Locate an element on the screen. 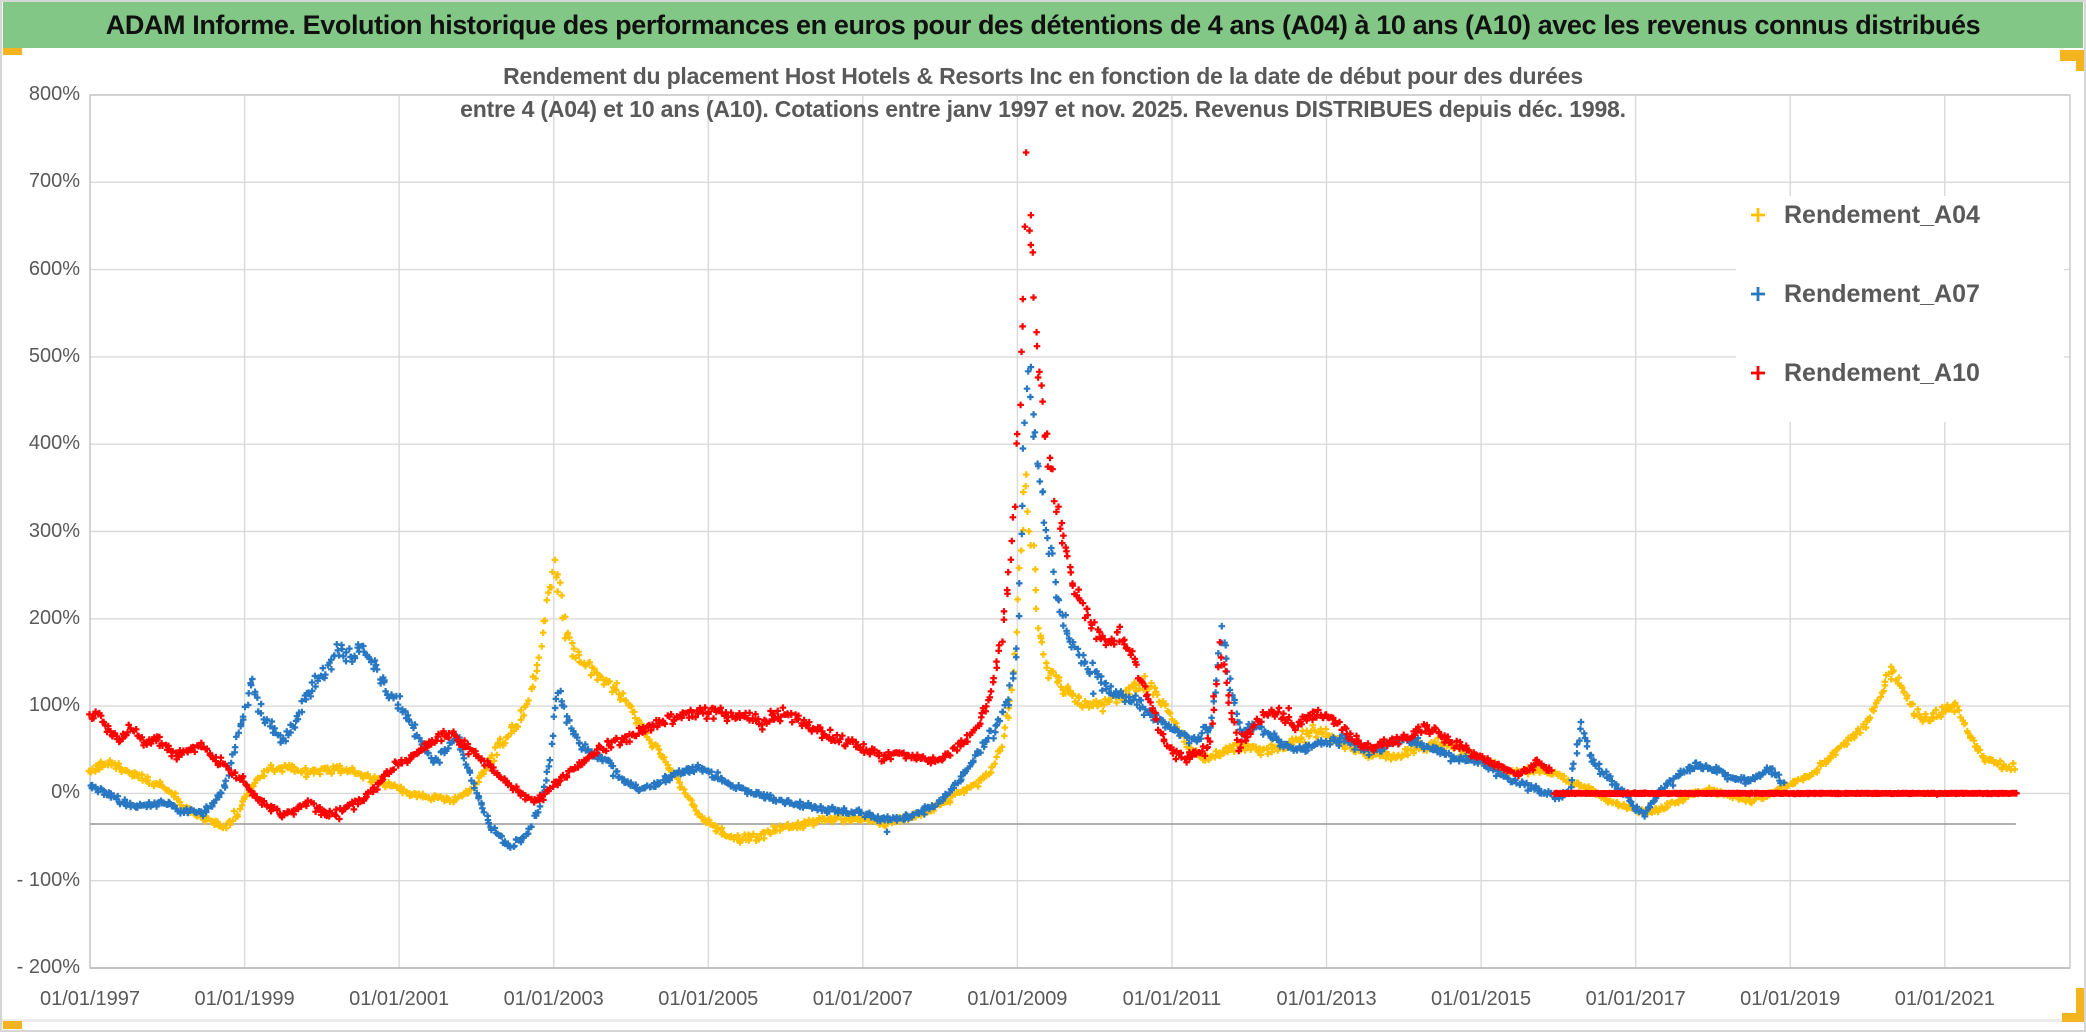 The width and height of the screenshot is (2086, 1032). frame-accent-right-v is located at coordinates (2080, 1005).